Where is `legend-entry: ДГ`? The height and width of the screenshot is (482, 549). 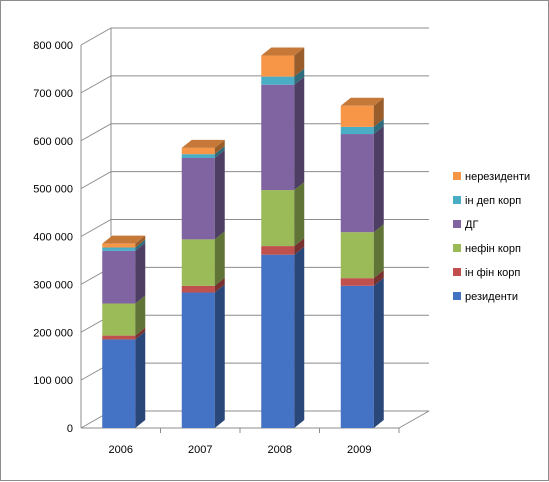
legend-entry: ДГ is located at coordinates (465, 225).